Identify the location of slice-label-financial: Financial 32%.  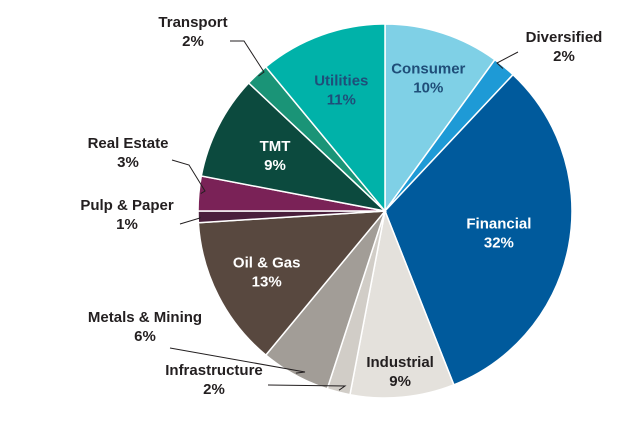
(498, 234).